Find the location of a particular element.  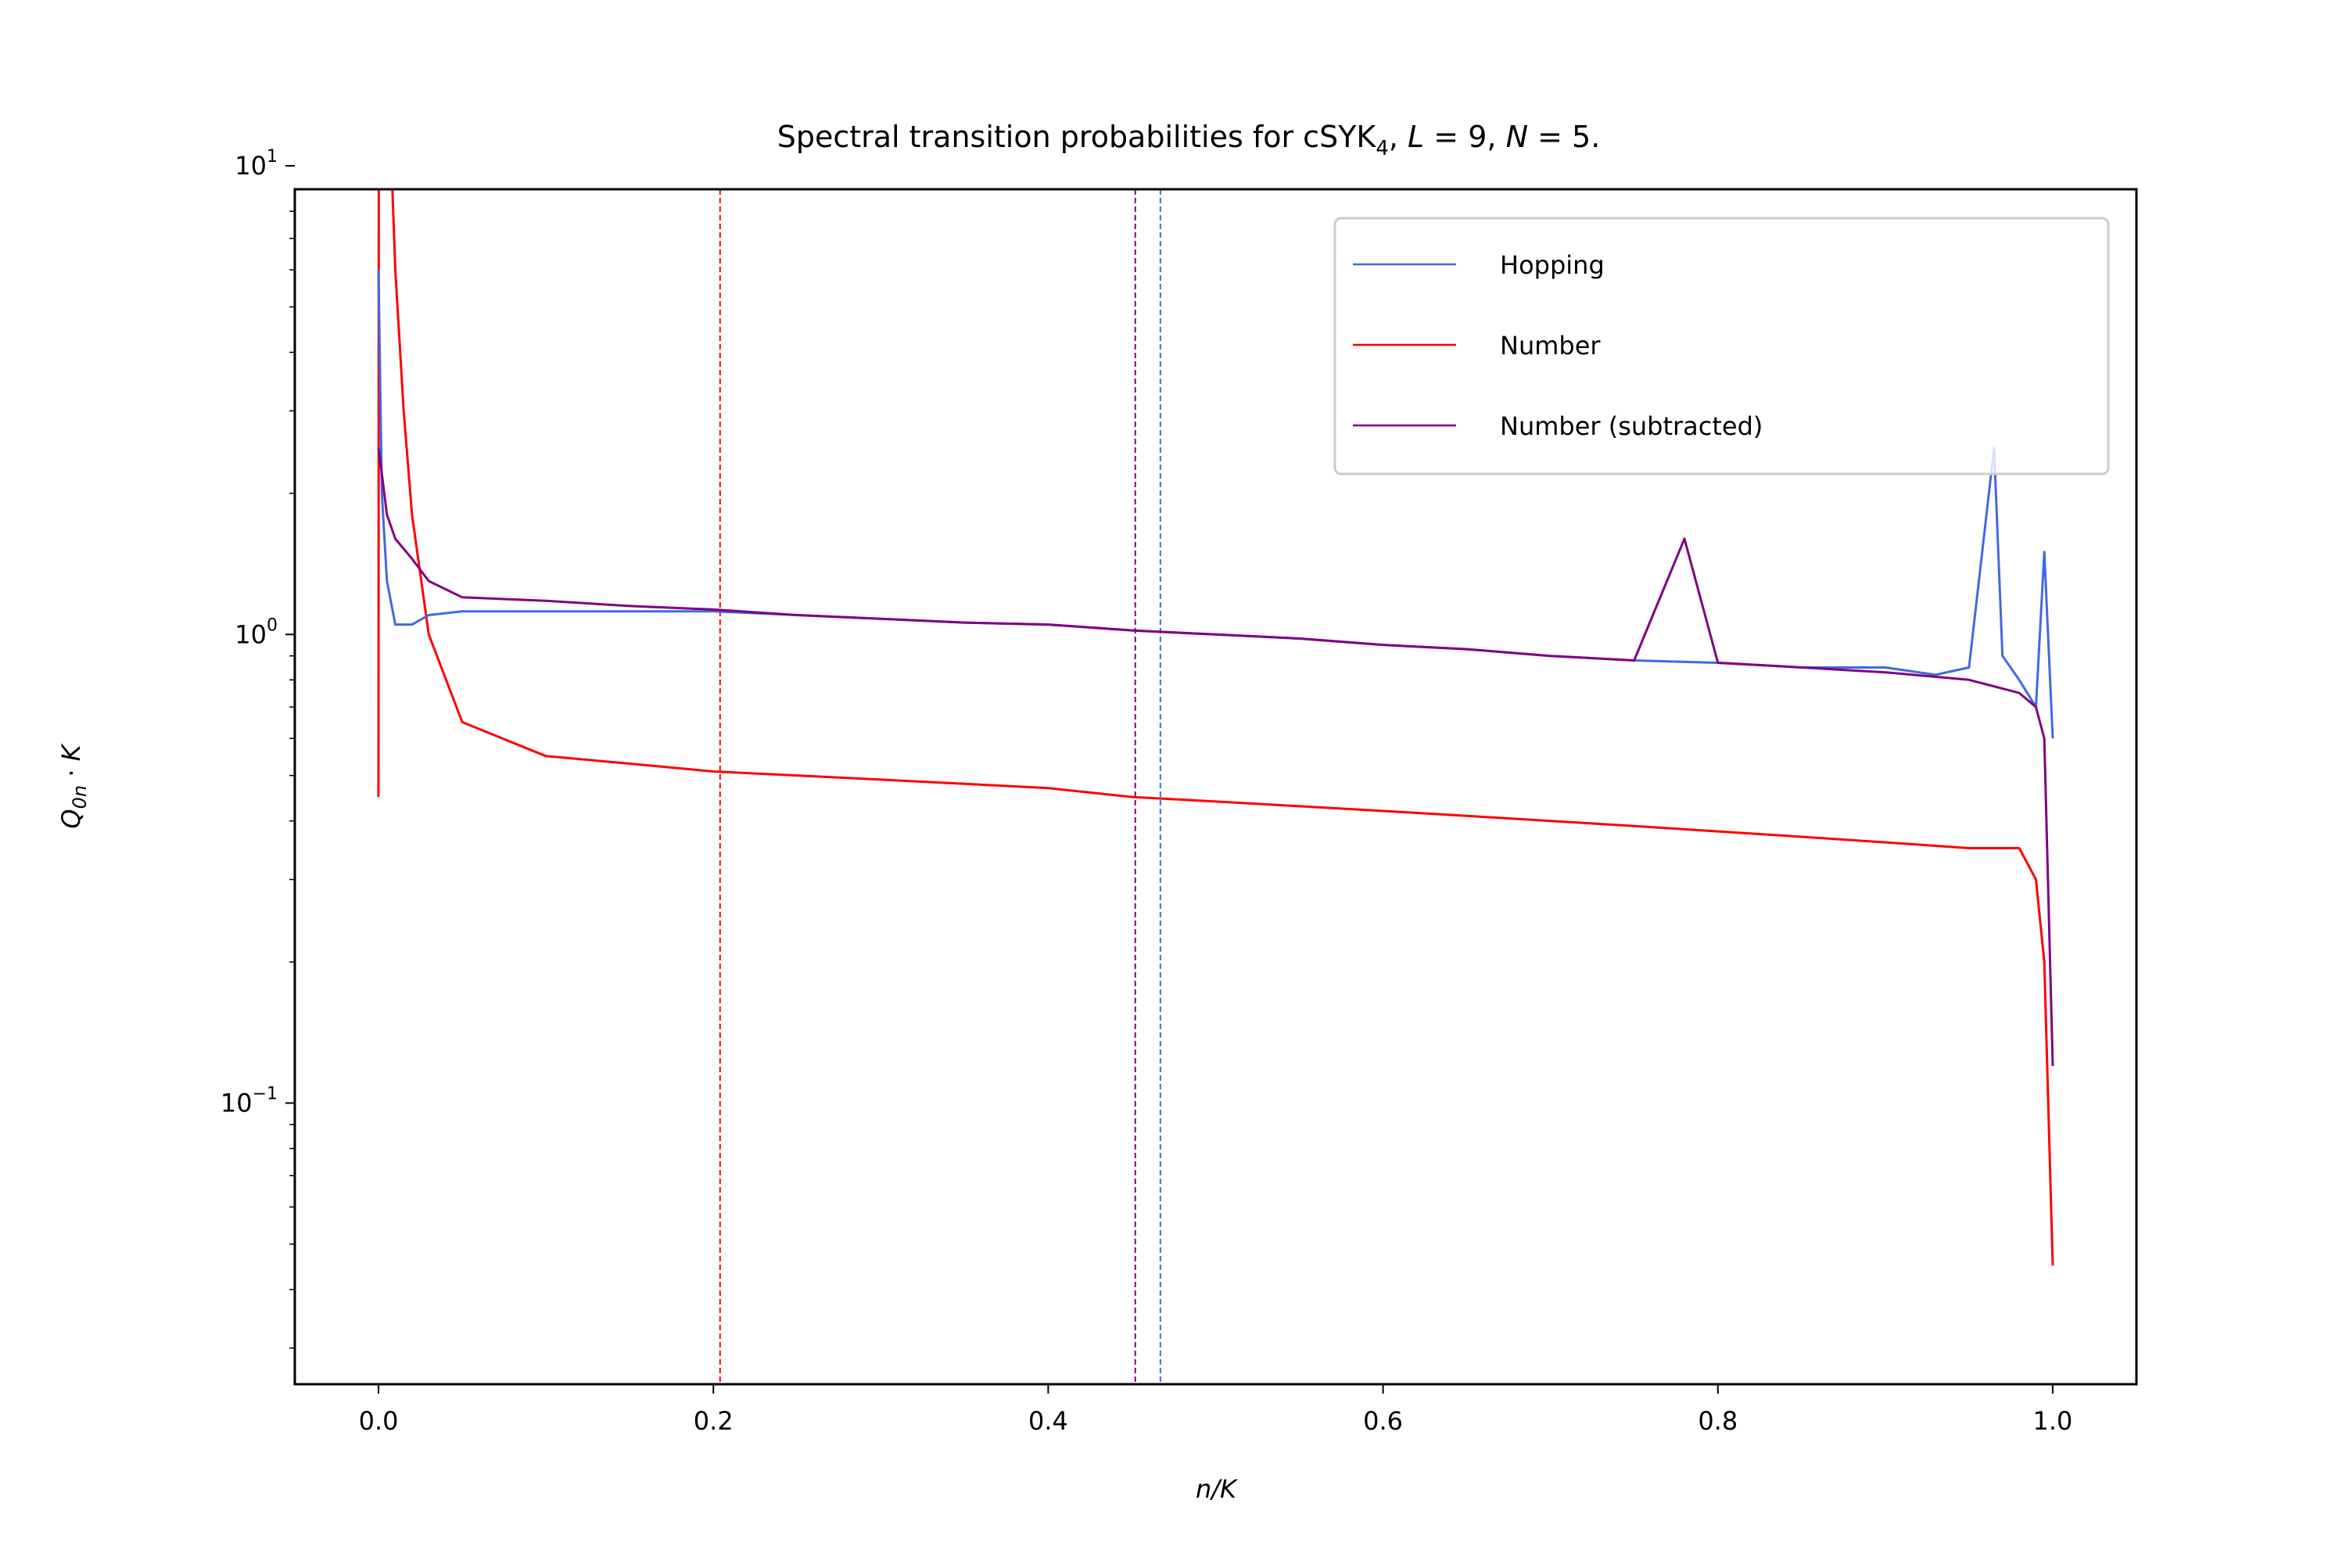

y-tick-label-2: 10¹ is located at coordinates (256, 164).